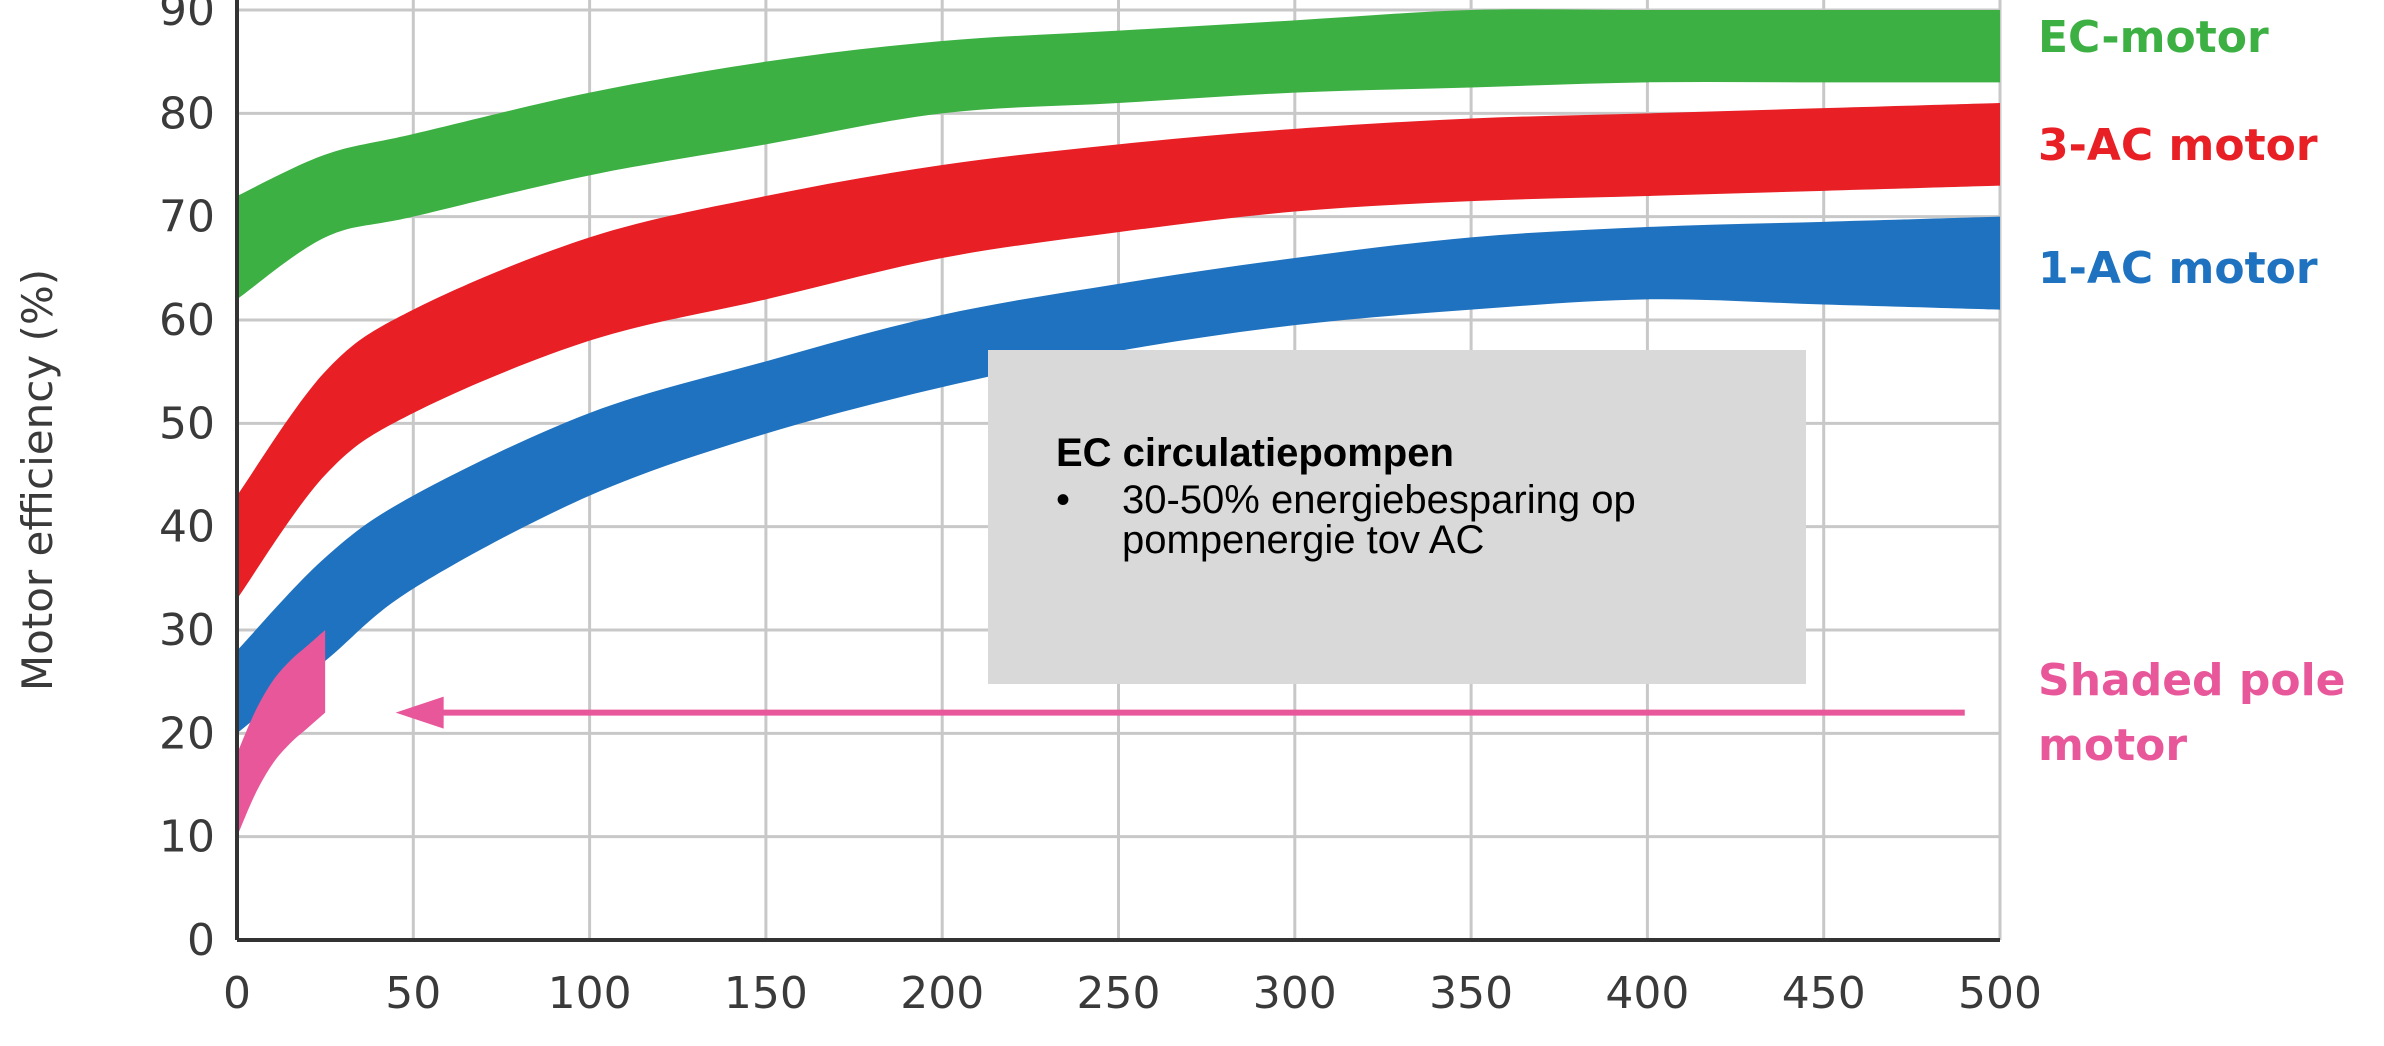 Image resolution: width=2384 pixels, height=1046 pixels. Describe the element at coordinates (187, 527) in the screenshot. I see `y-tick-label-4: 40` at that location.